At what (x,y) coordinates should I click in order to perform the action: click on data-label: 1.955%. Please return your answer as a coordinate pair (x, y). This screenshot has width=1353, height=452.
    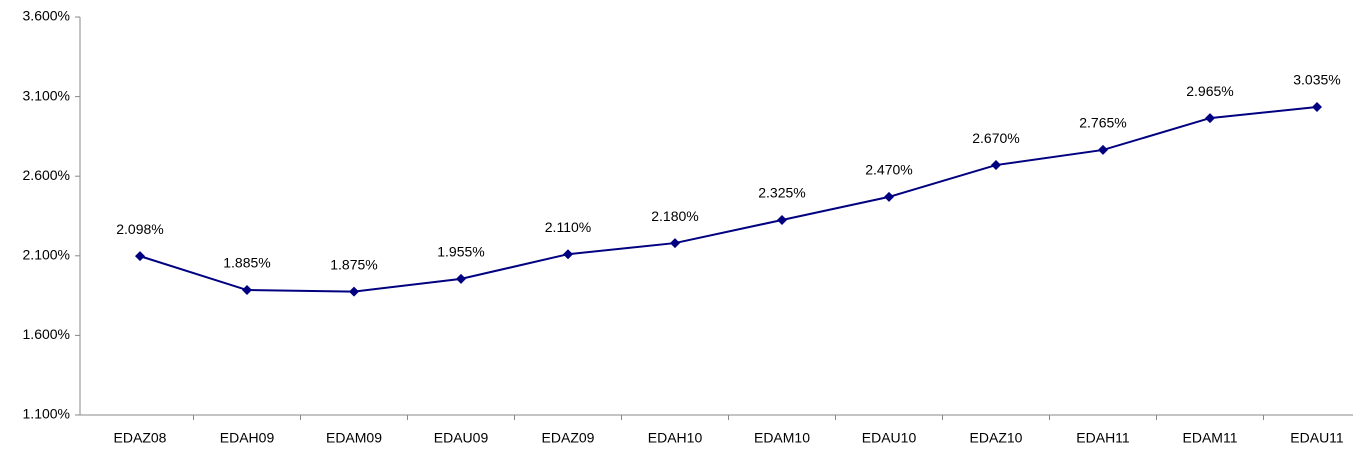
    Looking at the image, I should click on (460, 252).